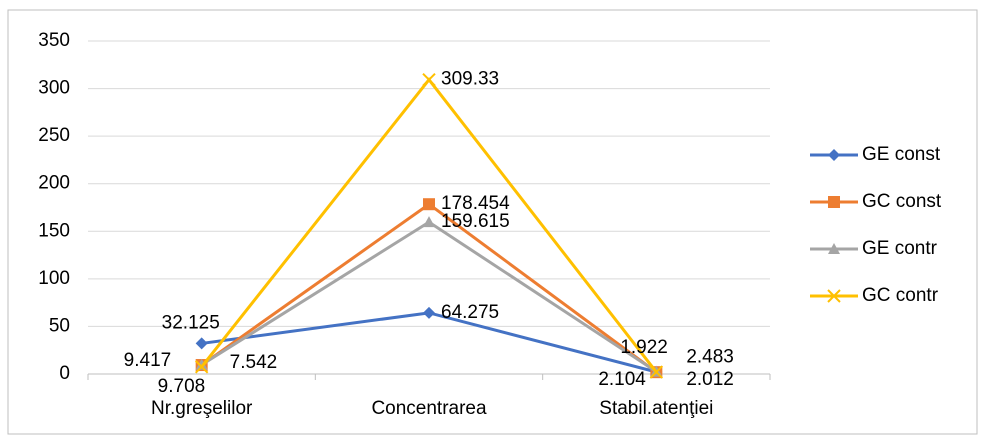  I want to click on legend-label: GC contr, so click(900, 295).